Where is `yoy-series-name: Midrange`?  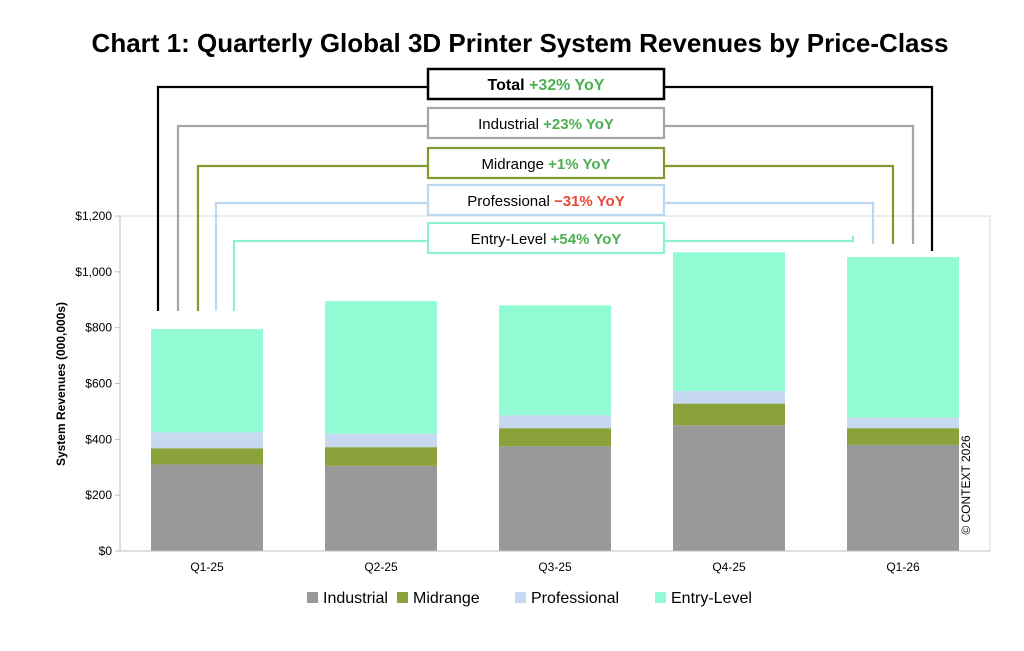 yoy-series-name: Midrange is located at coordinates (514, 164).